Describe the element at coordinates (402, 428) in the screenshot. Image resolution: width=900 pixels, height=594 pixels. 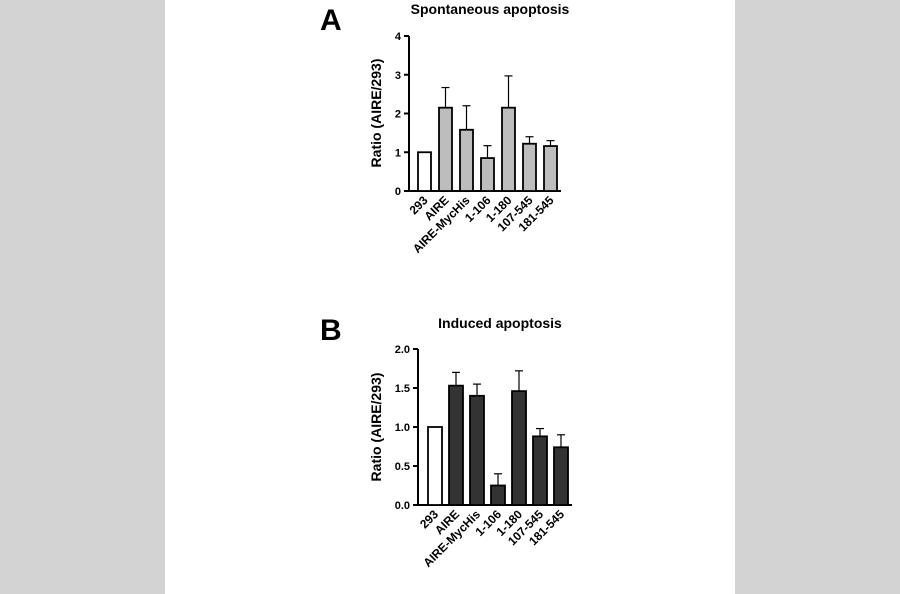
I see `y-tick-label: 1.0` at that location.